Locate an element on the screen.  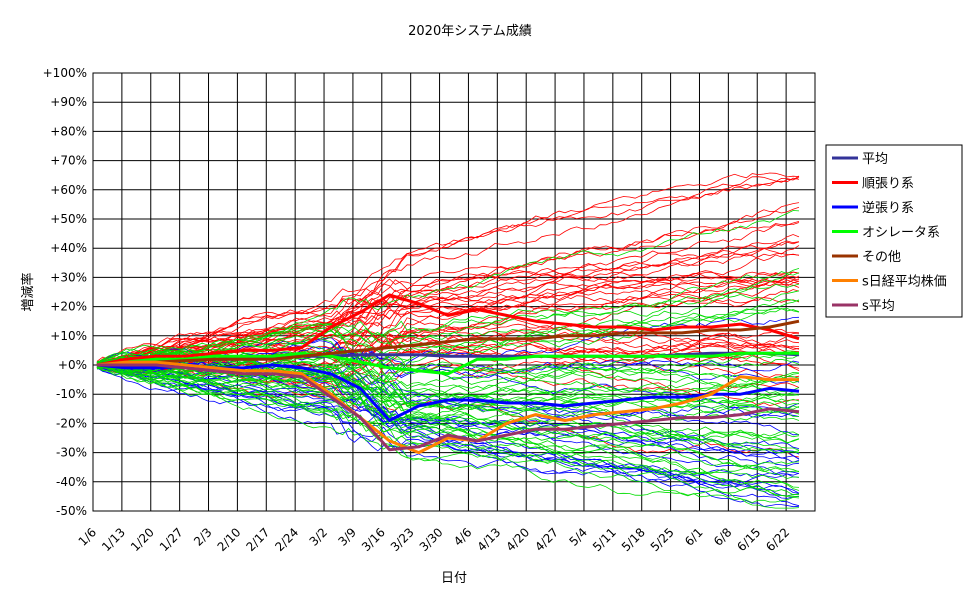
x-tick-label: 3/30 is located at coordinates (431, 539).